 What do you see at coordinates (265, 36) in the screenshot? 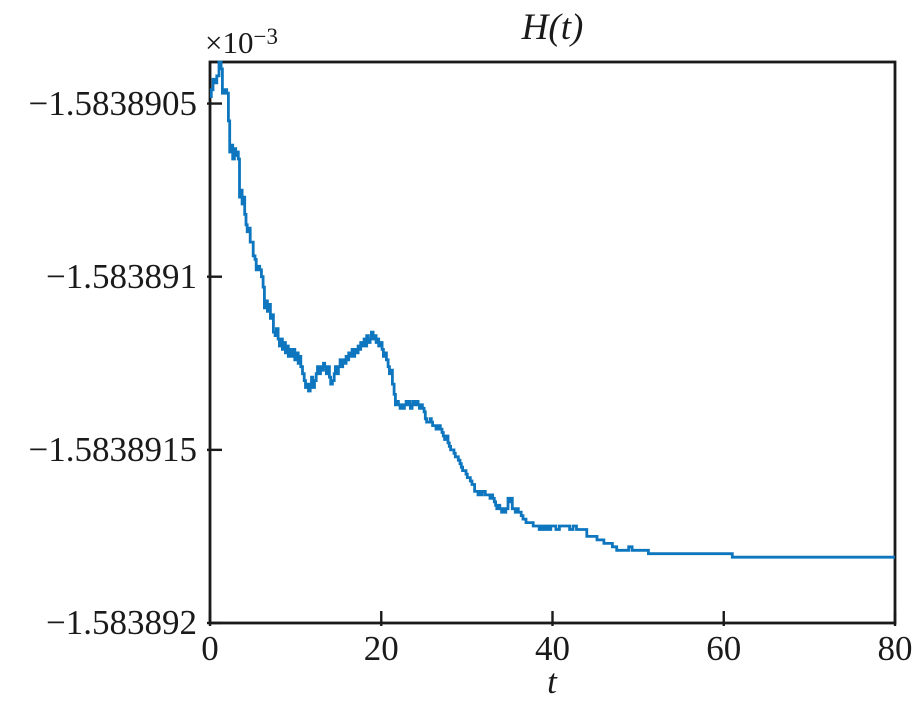
I see `offset-exponent: −3` at bounding box center [265, 36].